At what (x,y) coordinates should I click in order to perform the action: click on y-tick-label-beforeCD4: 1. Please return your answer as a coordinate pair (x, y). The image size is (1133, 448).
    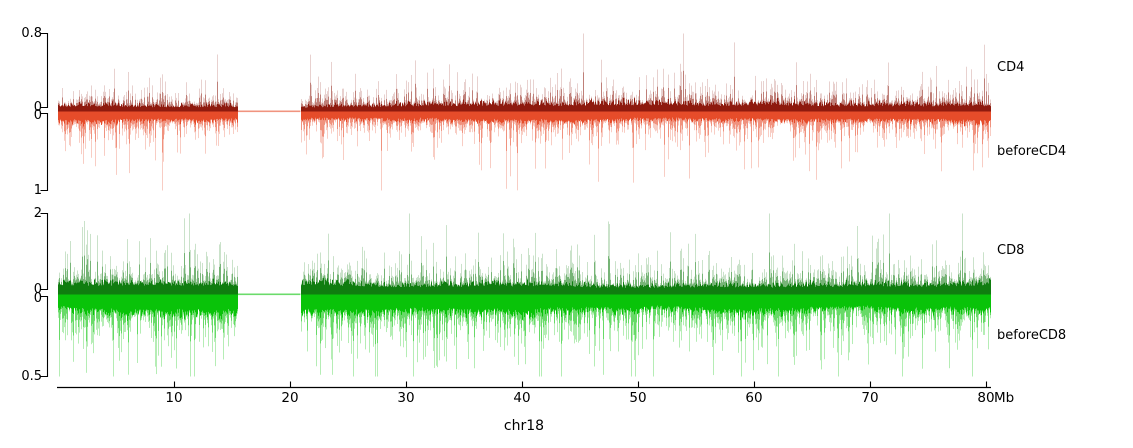
    Looking at the image, I should click on (37, 190).